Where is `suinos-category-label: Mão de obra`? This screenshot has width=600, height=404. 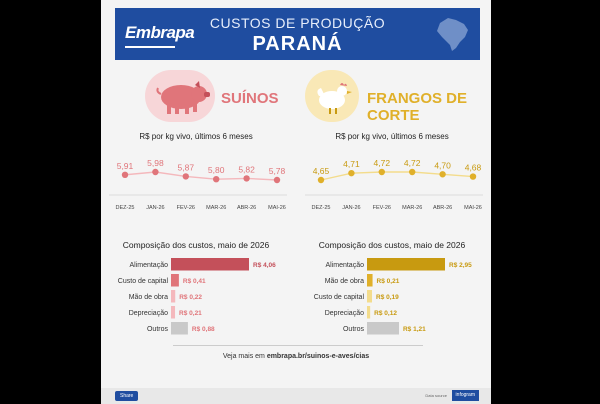
suinos-category-label: Mão de obra is located at coordinates (148, 297).